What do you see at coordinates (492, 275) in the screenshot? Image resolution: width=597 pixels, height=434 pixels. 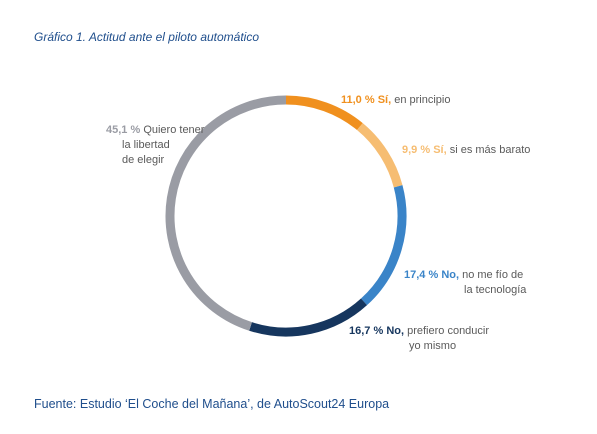 I see `slice-text: no me fío de` at bounding box center [492, 275].